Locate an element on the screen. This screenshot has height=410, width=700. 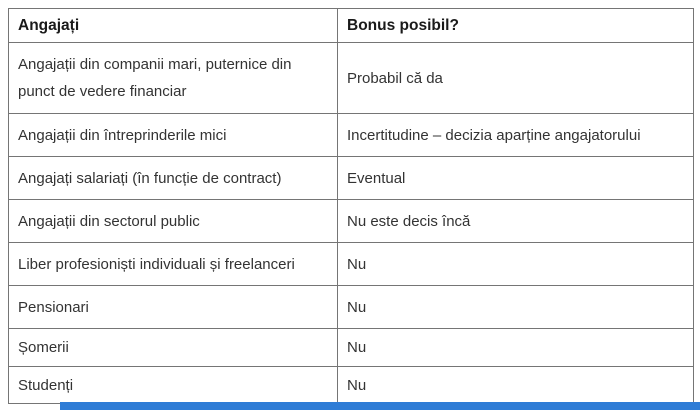
horizontal-scrollbar-thumb is located at coordinates (380, 406).